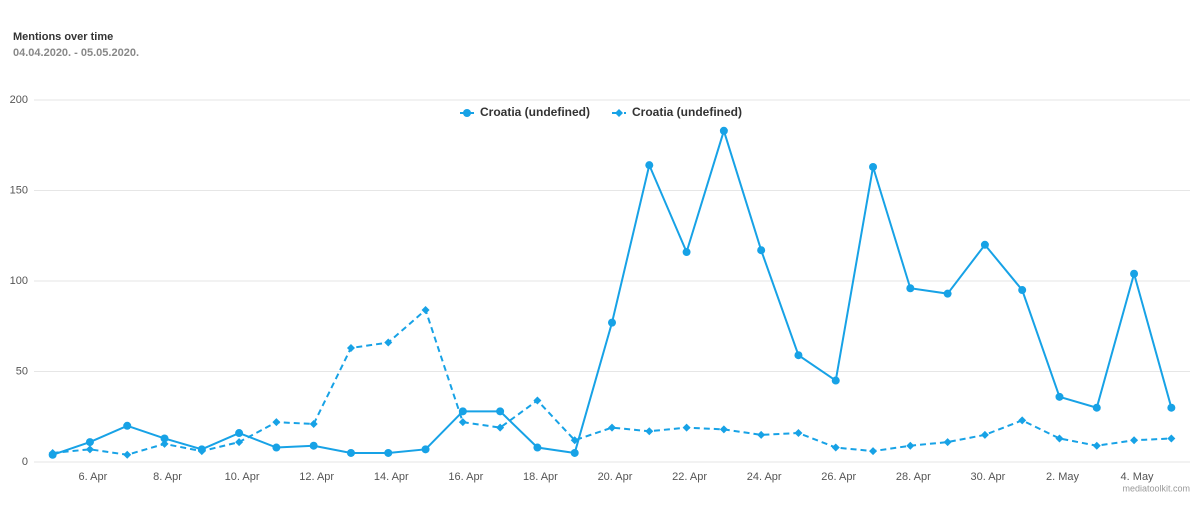  What do you see at coordinates (63, 37) in the screenshot?
I see `chart-title: Mentions over time` at bounding box center [63, 37].